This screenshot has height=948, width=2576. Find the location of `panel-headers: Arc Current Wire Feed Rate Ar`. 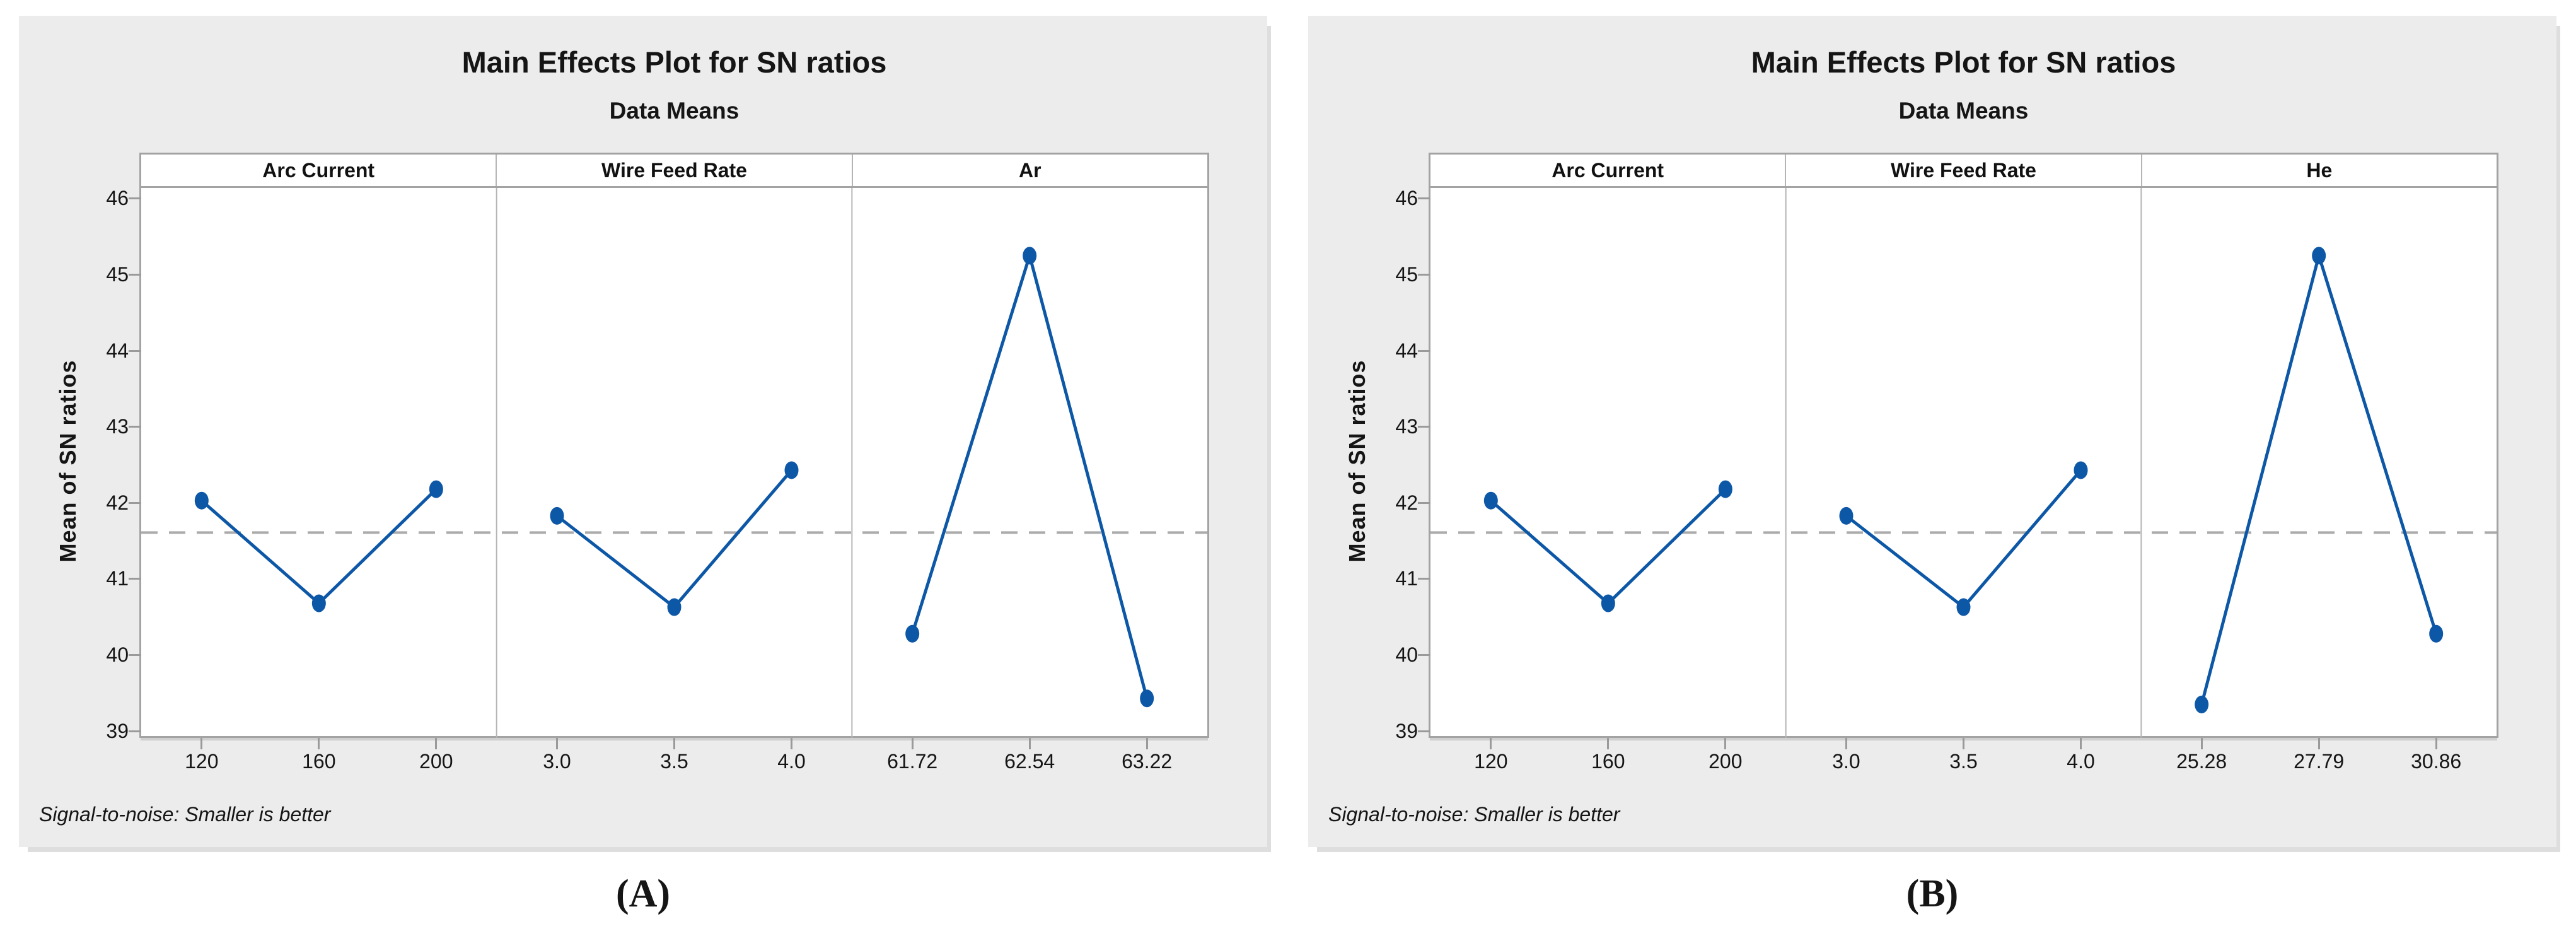

panel-headers: Arc Current Wire Feed Rate Ar is located at coordinates (674, 171).